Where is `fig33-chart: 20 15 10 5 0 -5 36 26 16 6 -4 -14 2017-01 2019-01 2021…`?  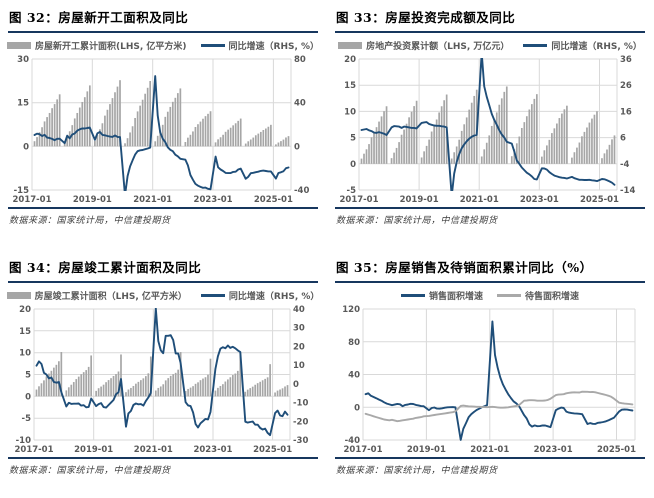 fig33-chart: 20 15 10 5 0 -5 36 26 16 6 -4 -14 2017-01 2019-01 2021… is located at coordinates (487, 130).